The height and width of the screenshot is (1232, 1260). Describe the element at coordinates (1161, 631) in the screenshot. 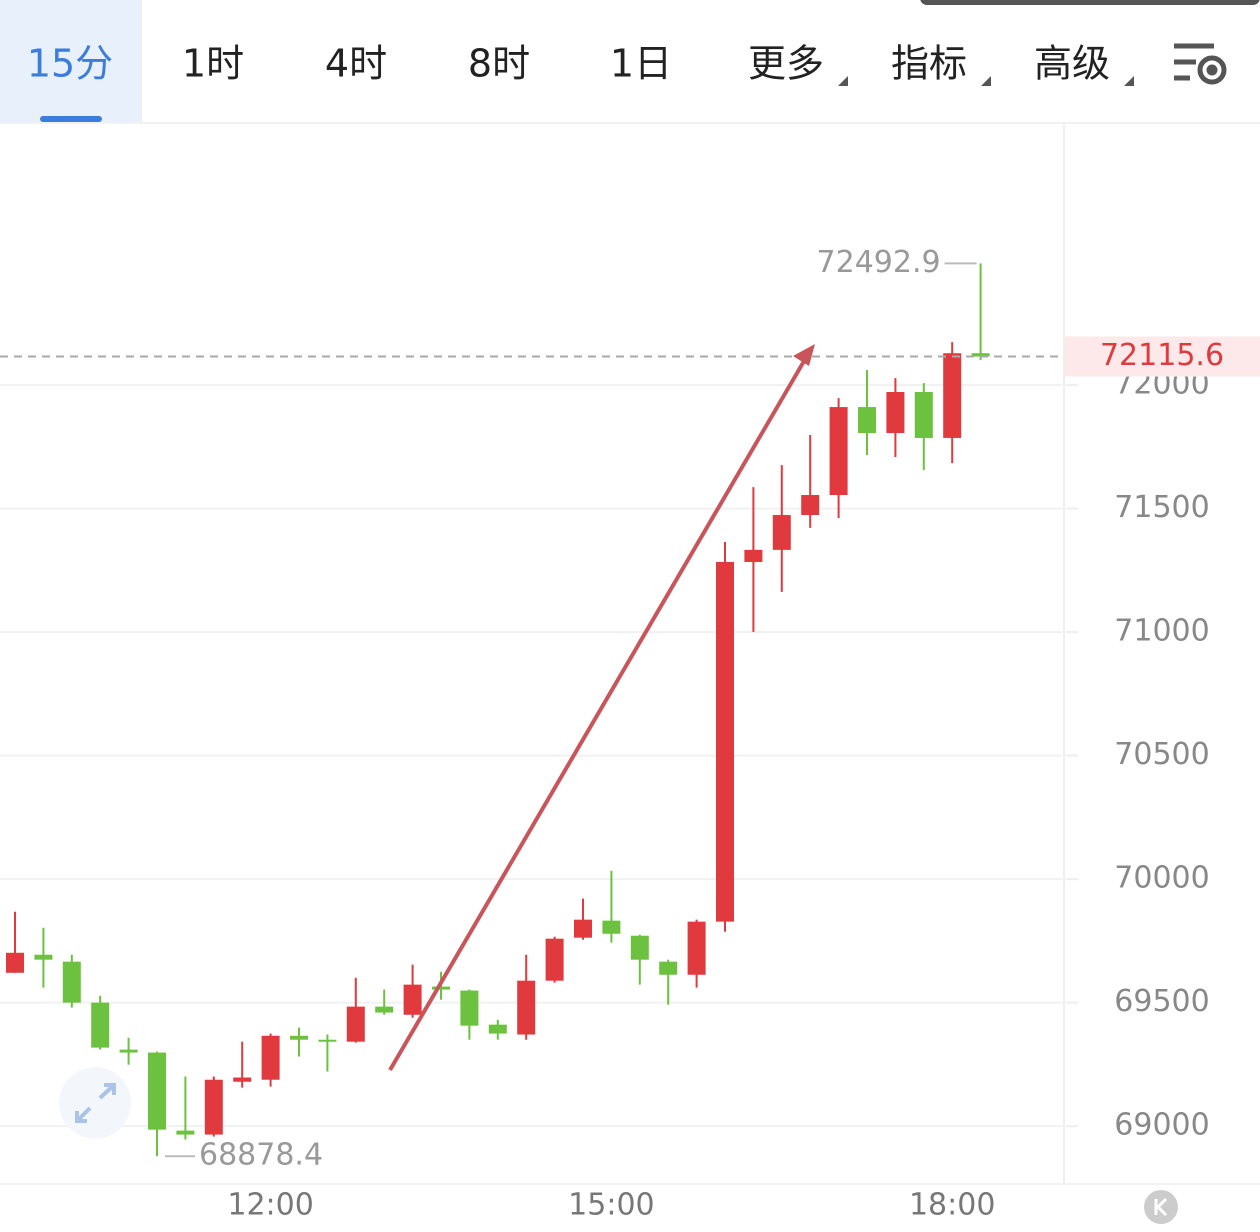

I see `y-tick-label: 71000` at that location.